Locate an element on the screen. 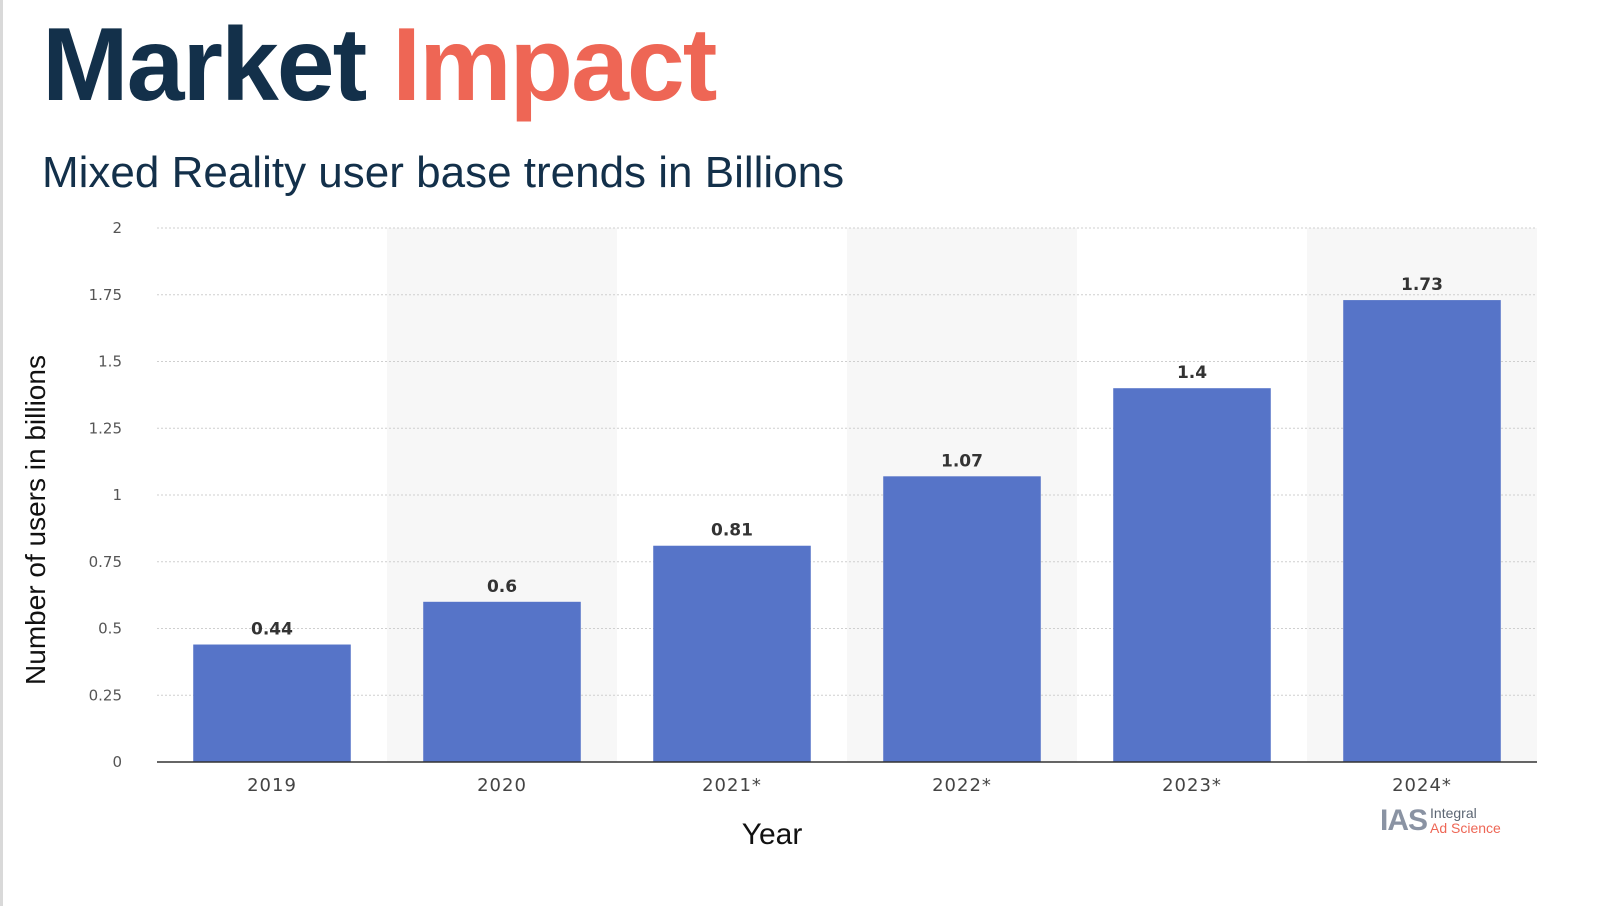 Image resolution: width=1608 pixels, height=906 pixels. x-axis-label: Year is located at coordinates (772, 834).